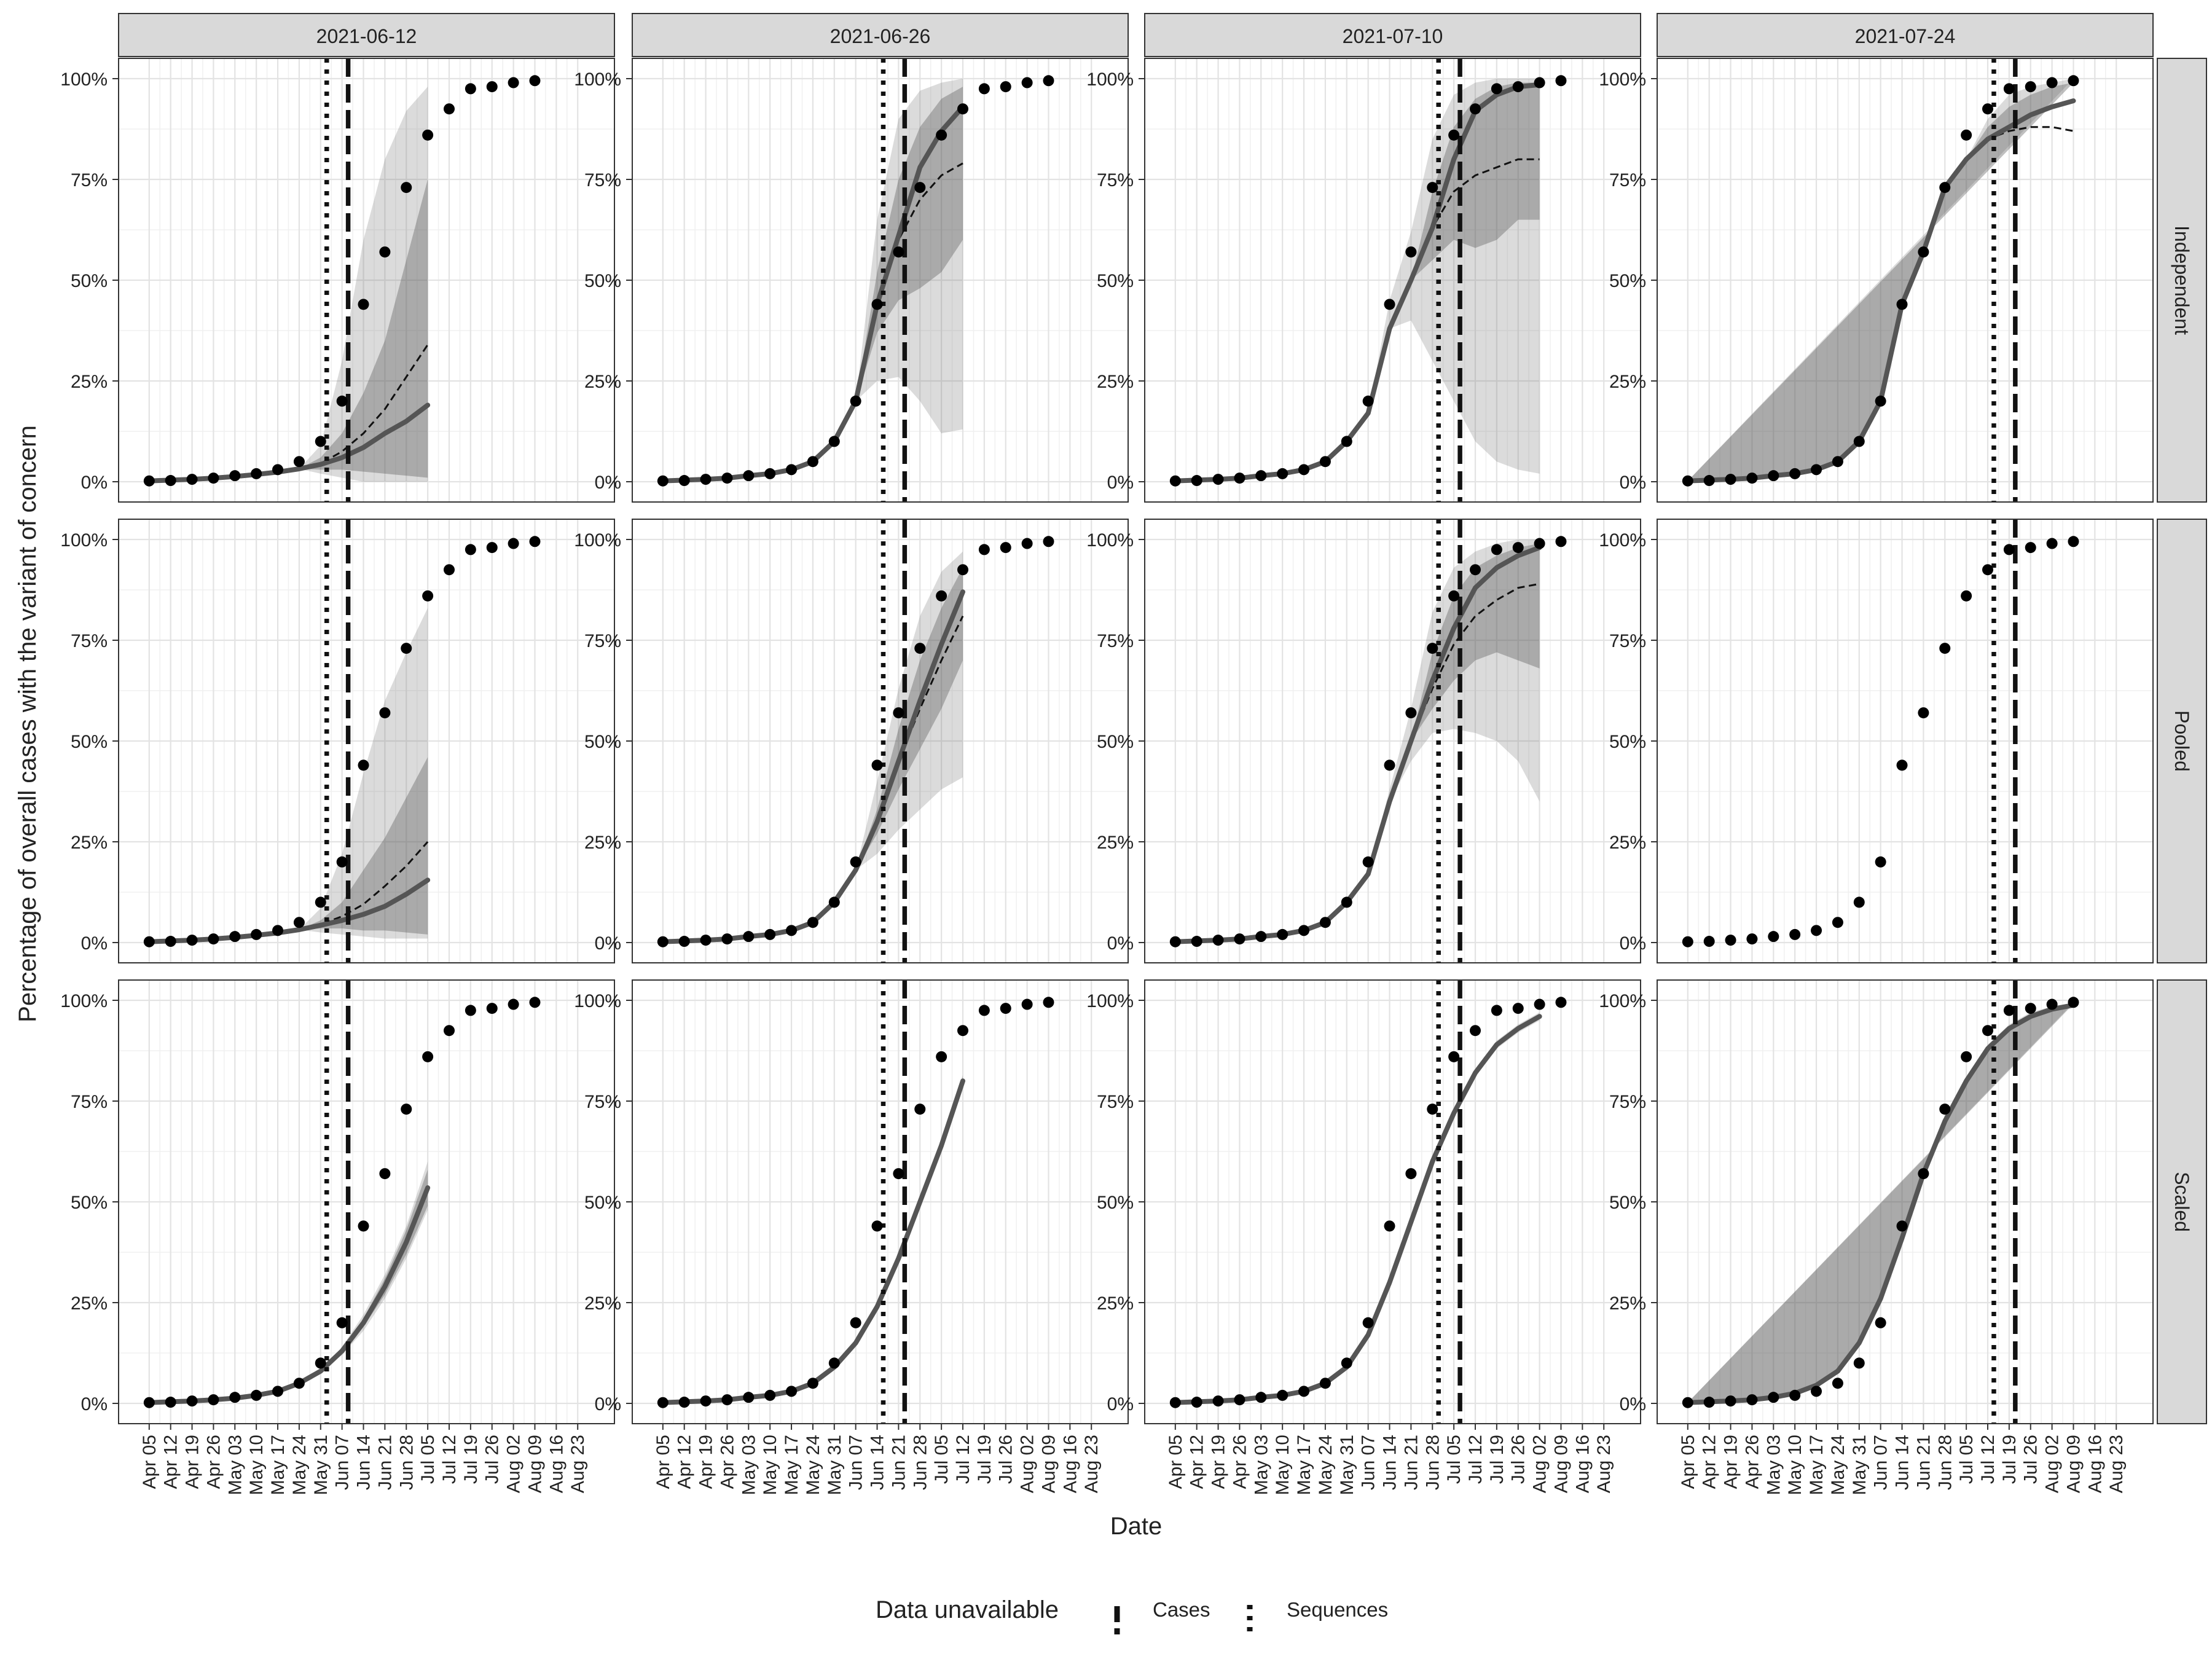 The image size is (2212, 1659). What do you see at coordinates (366, 36) in the screenshot?
I see `facet-column-label: 2021-06-12` at bounding box center [366, 36].